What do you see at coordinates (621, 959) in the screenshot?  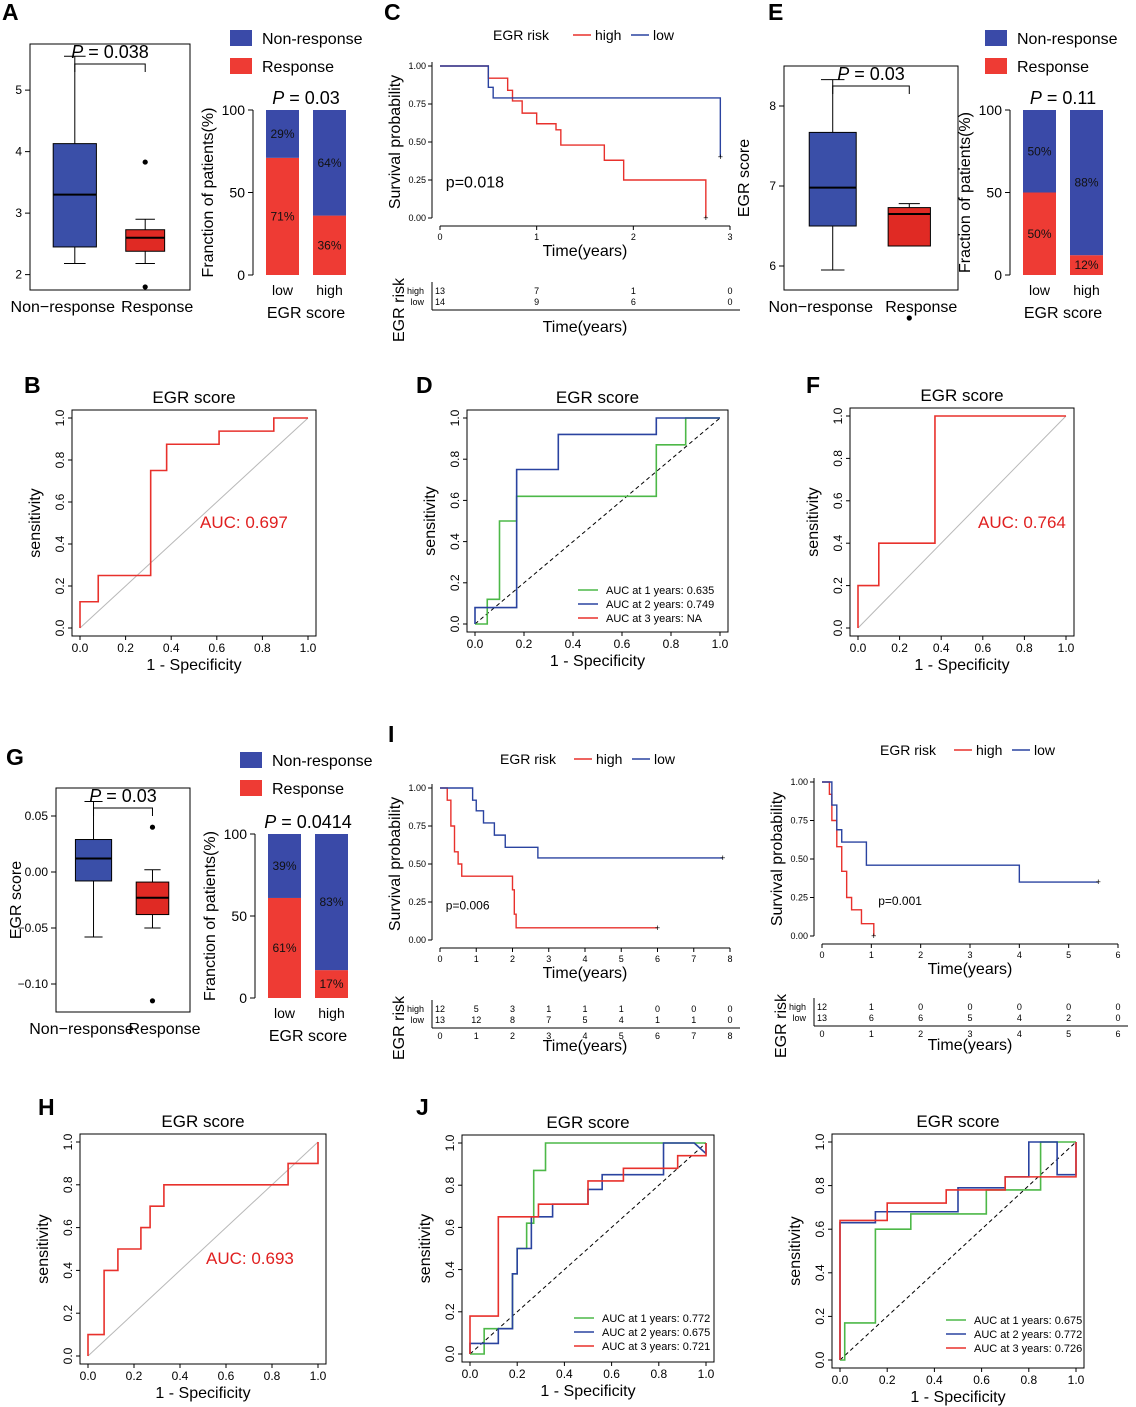 I see `x-tick-label: 5` at bounding box center [621, 959].